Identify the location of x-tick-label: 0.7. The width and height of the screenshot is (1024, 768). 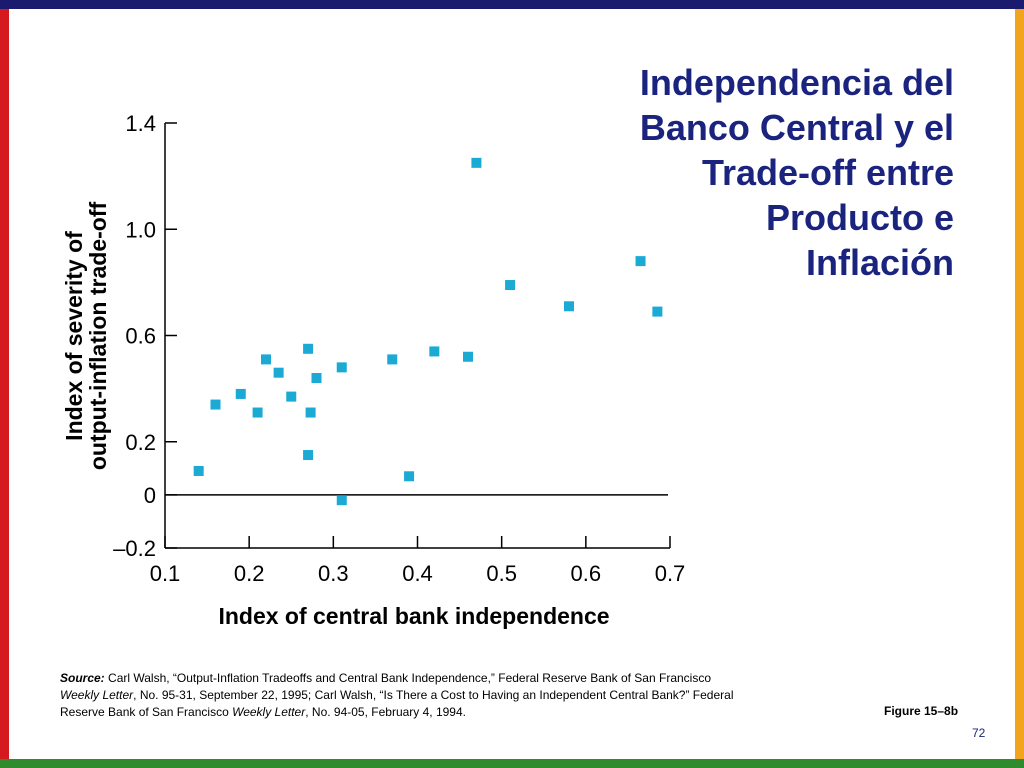
(670, 573).